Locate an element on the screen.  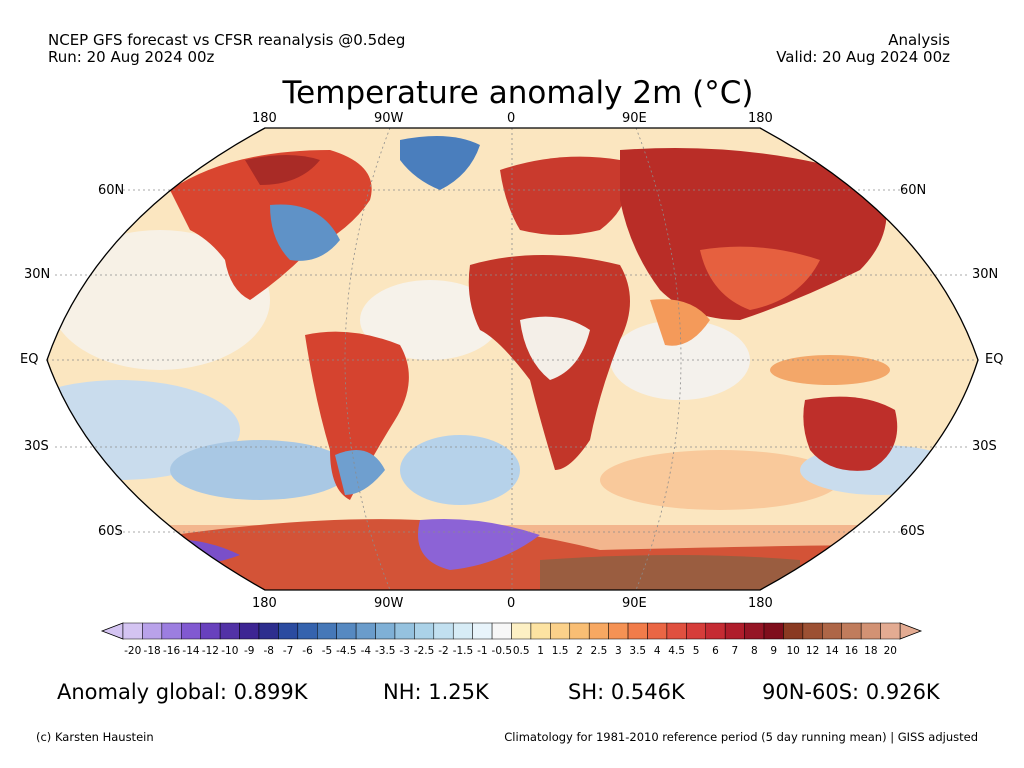
china-warm is located at coordinates (760, 278).